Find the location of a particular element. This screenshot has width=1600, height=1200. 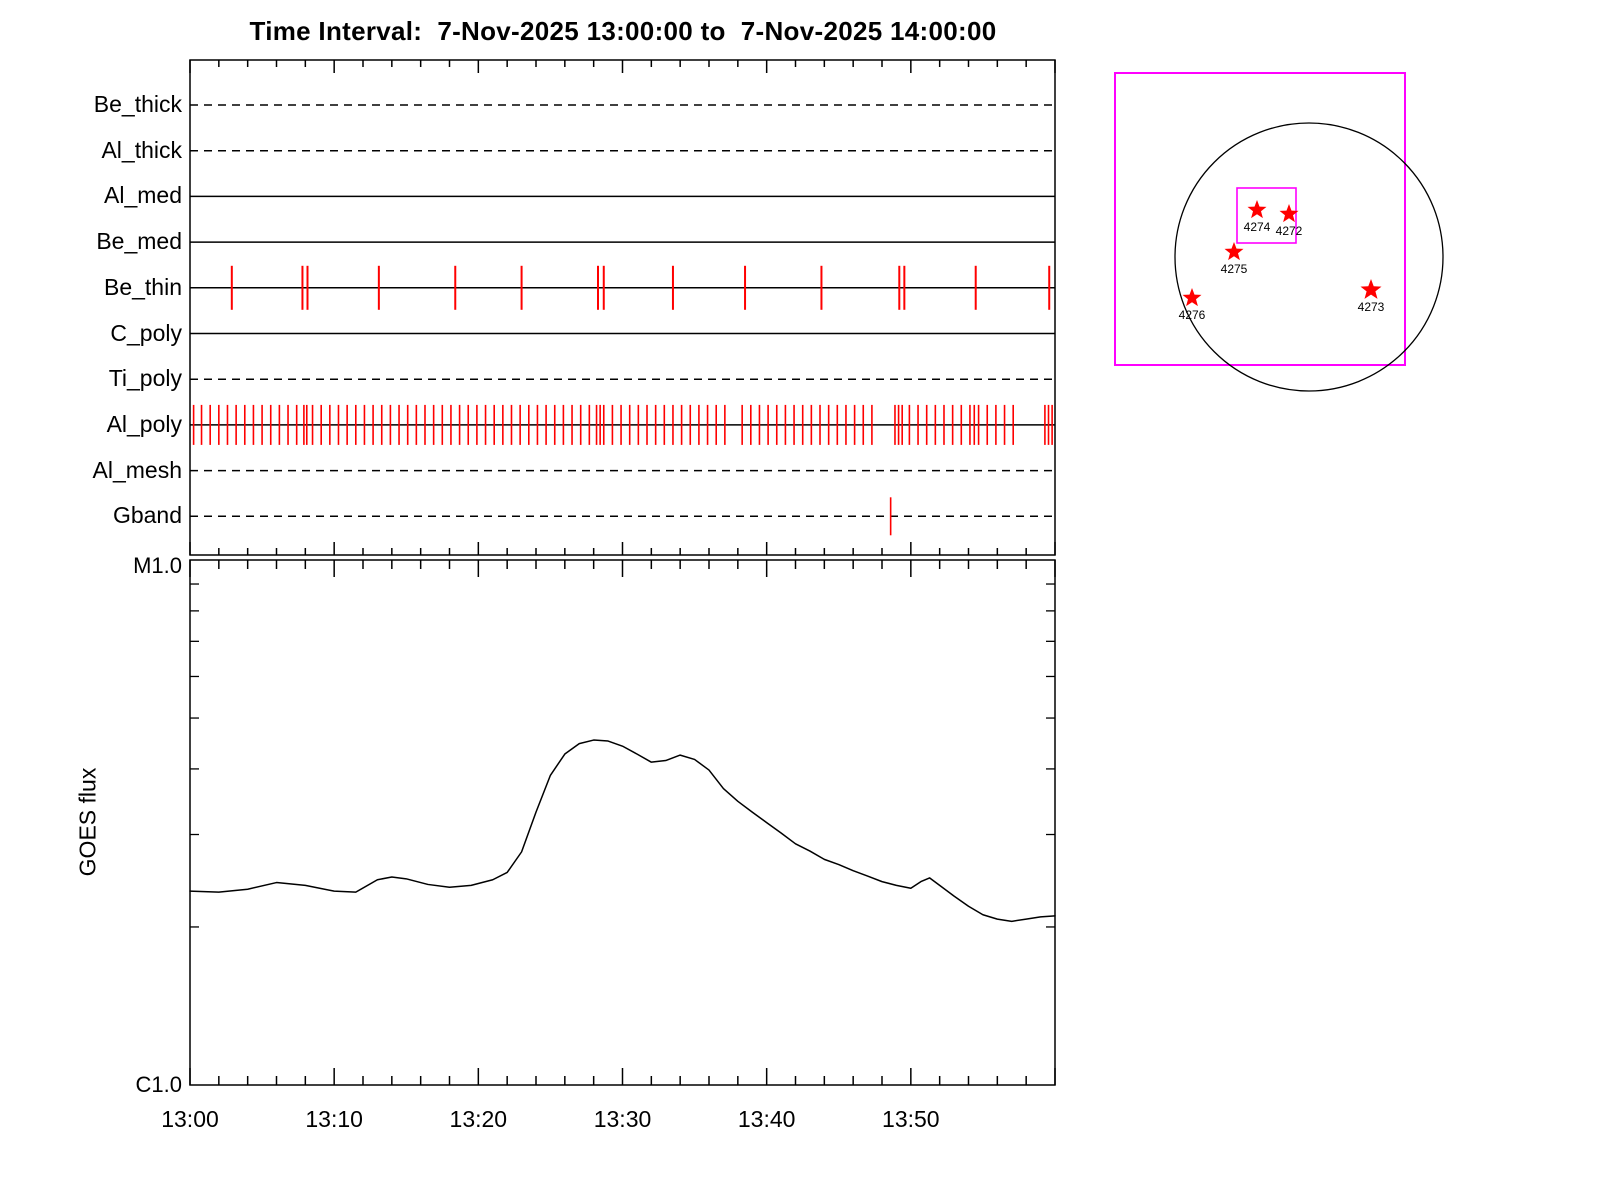

solar-limb is located at coordinates (1309, 257).